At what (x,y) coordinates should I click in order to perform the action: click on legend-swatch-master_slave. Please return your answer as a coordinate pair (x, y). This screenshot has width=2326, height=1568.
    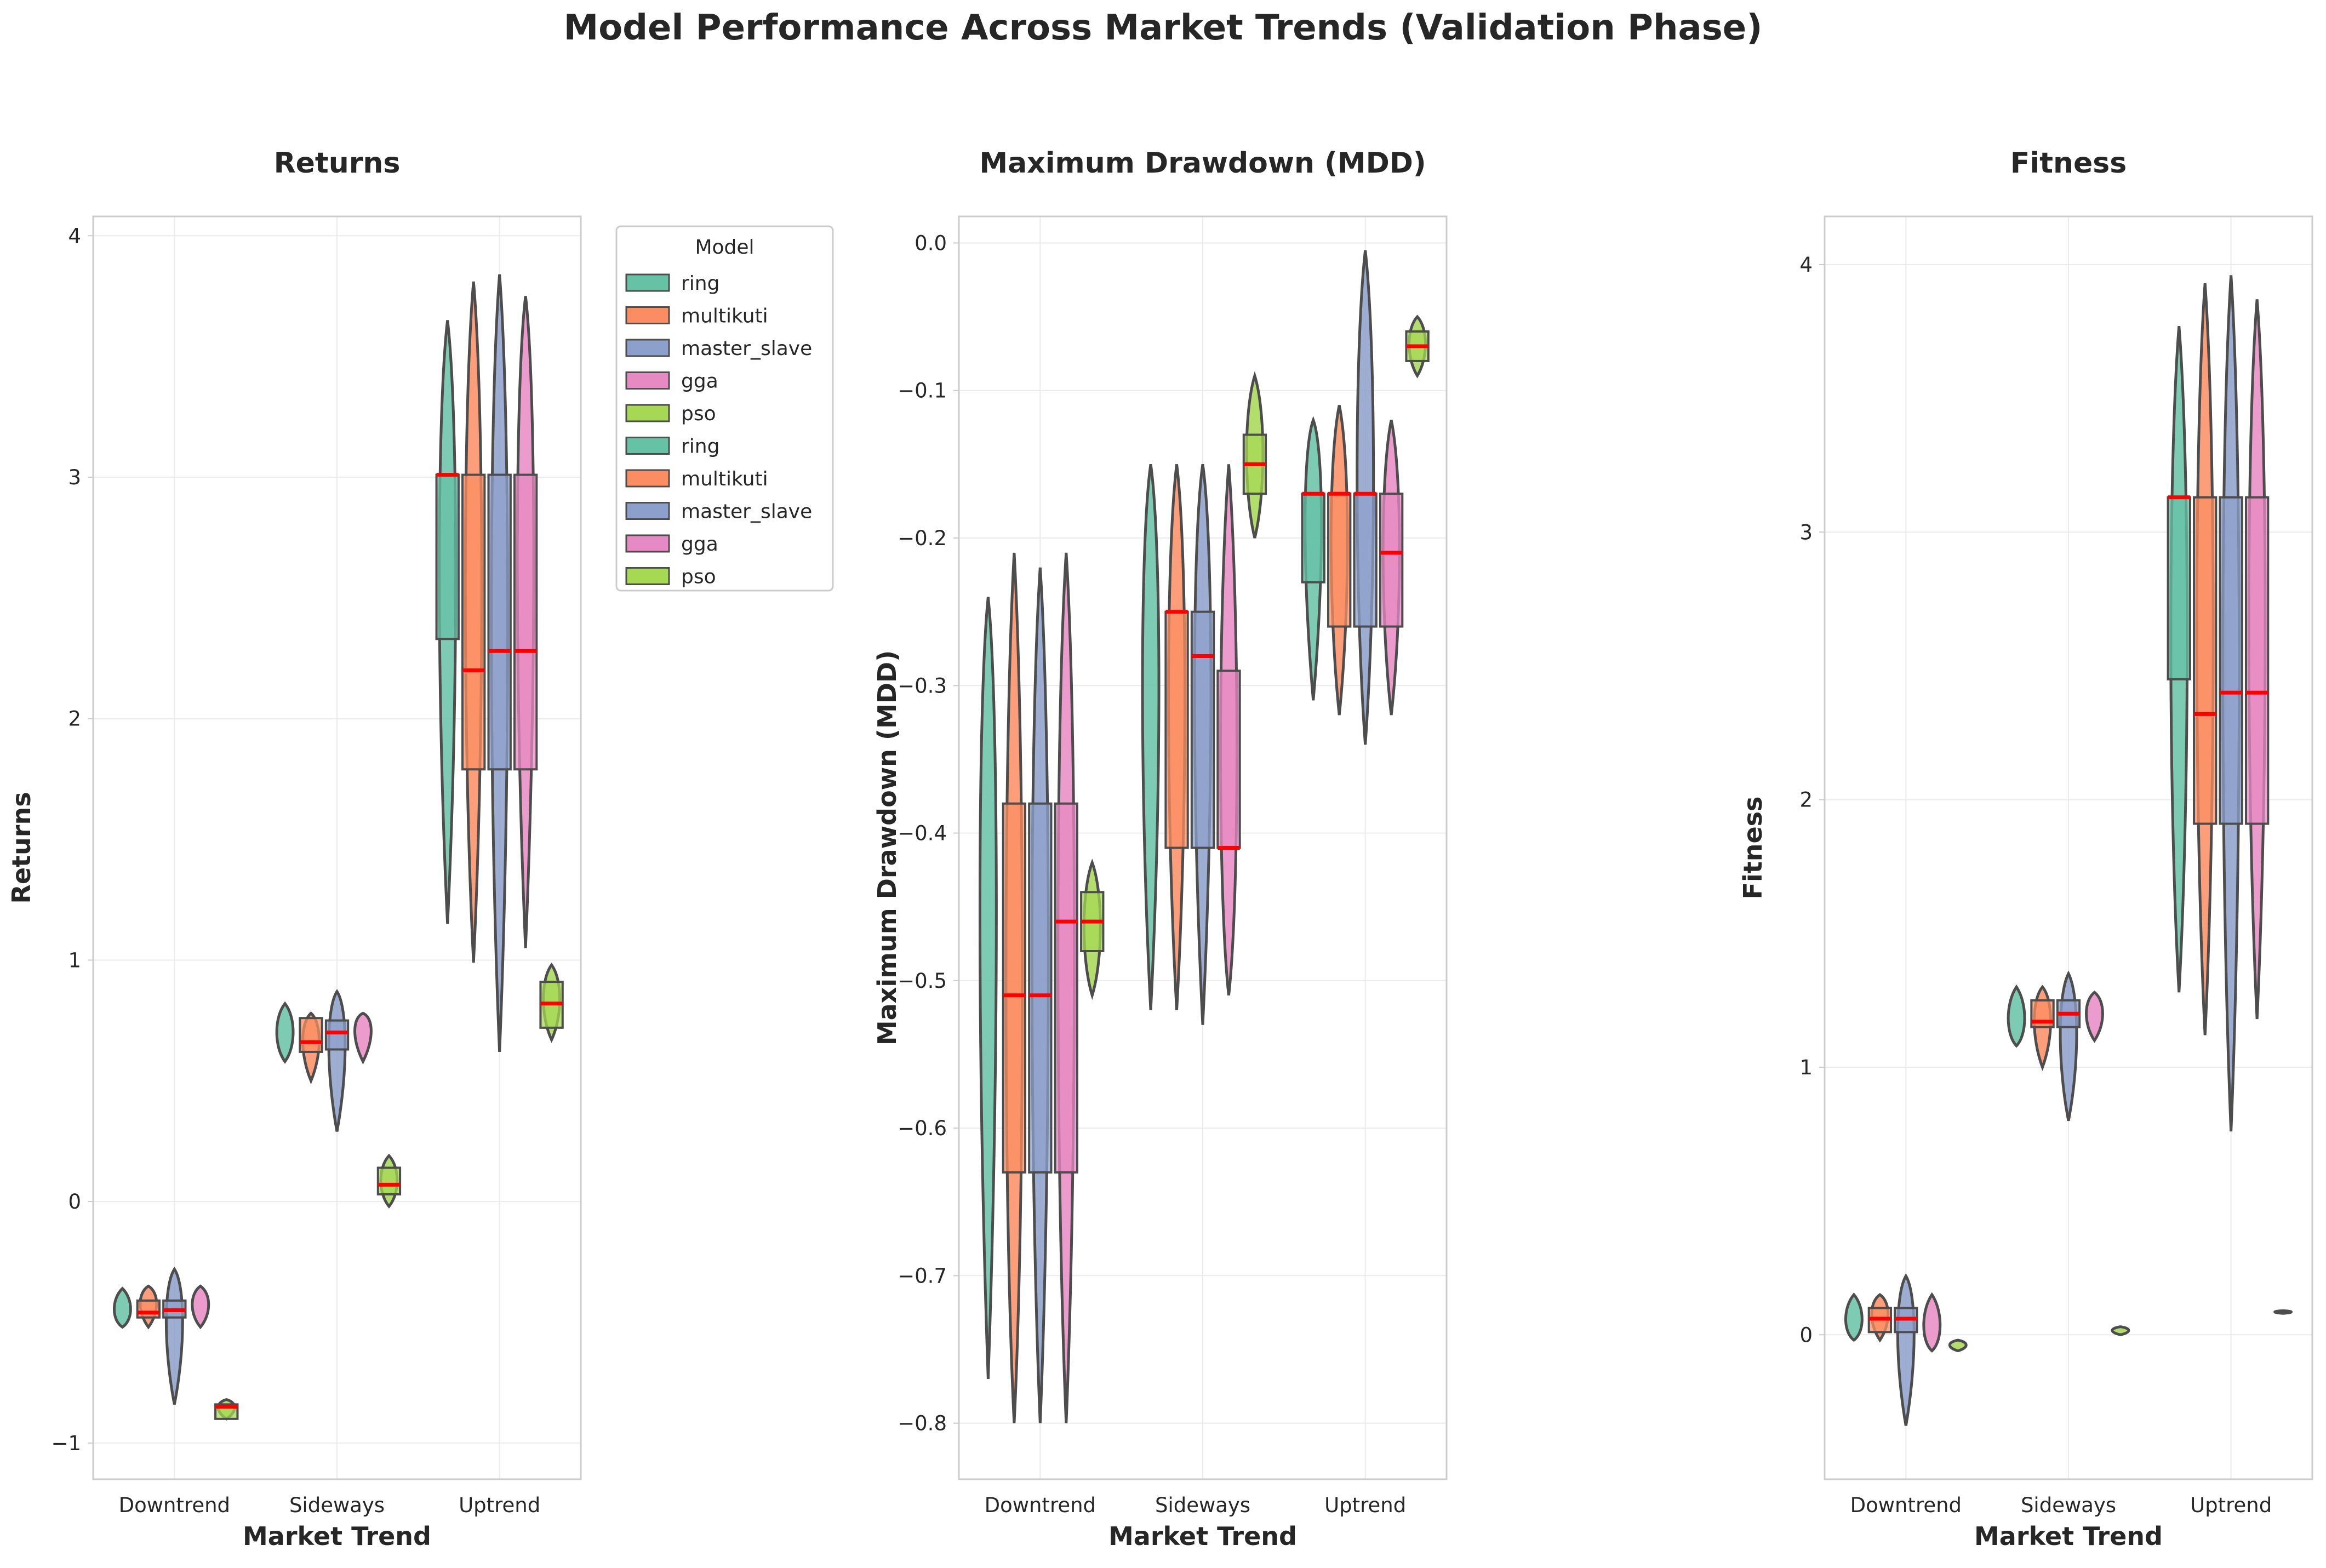
    Looking at the image, I should click on (647, 511).